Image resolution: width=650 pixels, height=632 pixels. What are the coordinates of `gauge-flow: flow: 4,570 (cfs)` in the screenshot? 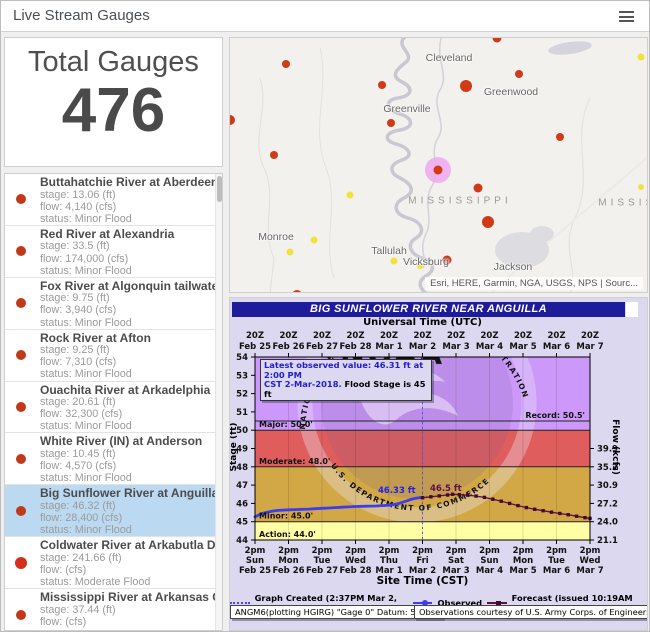 It's located at (78, 466).